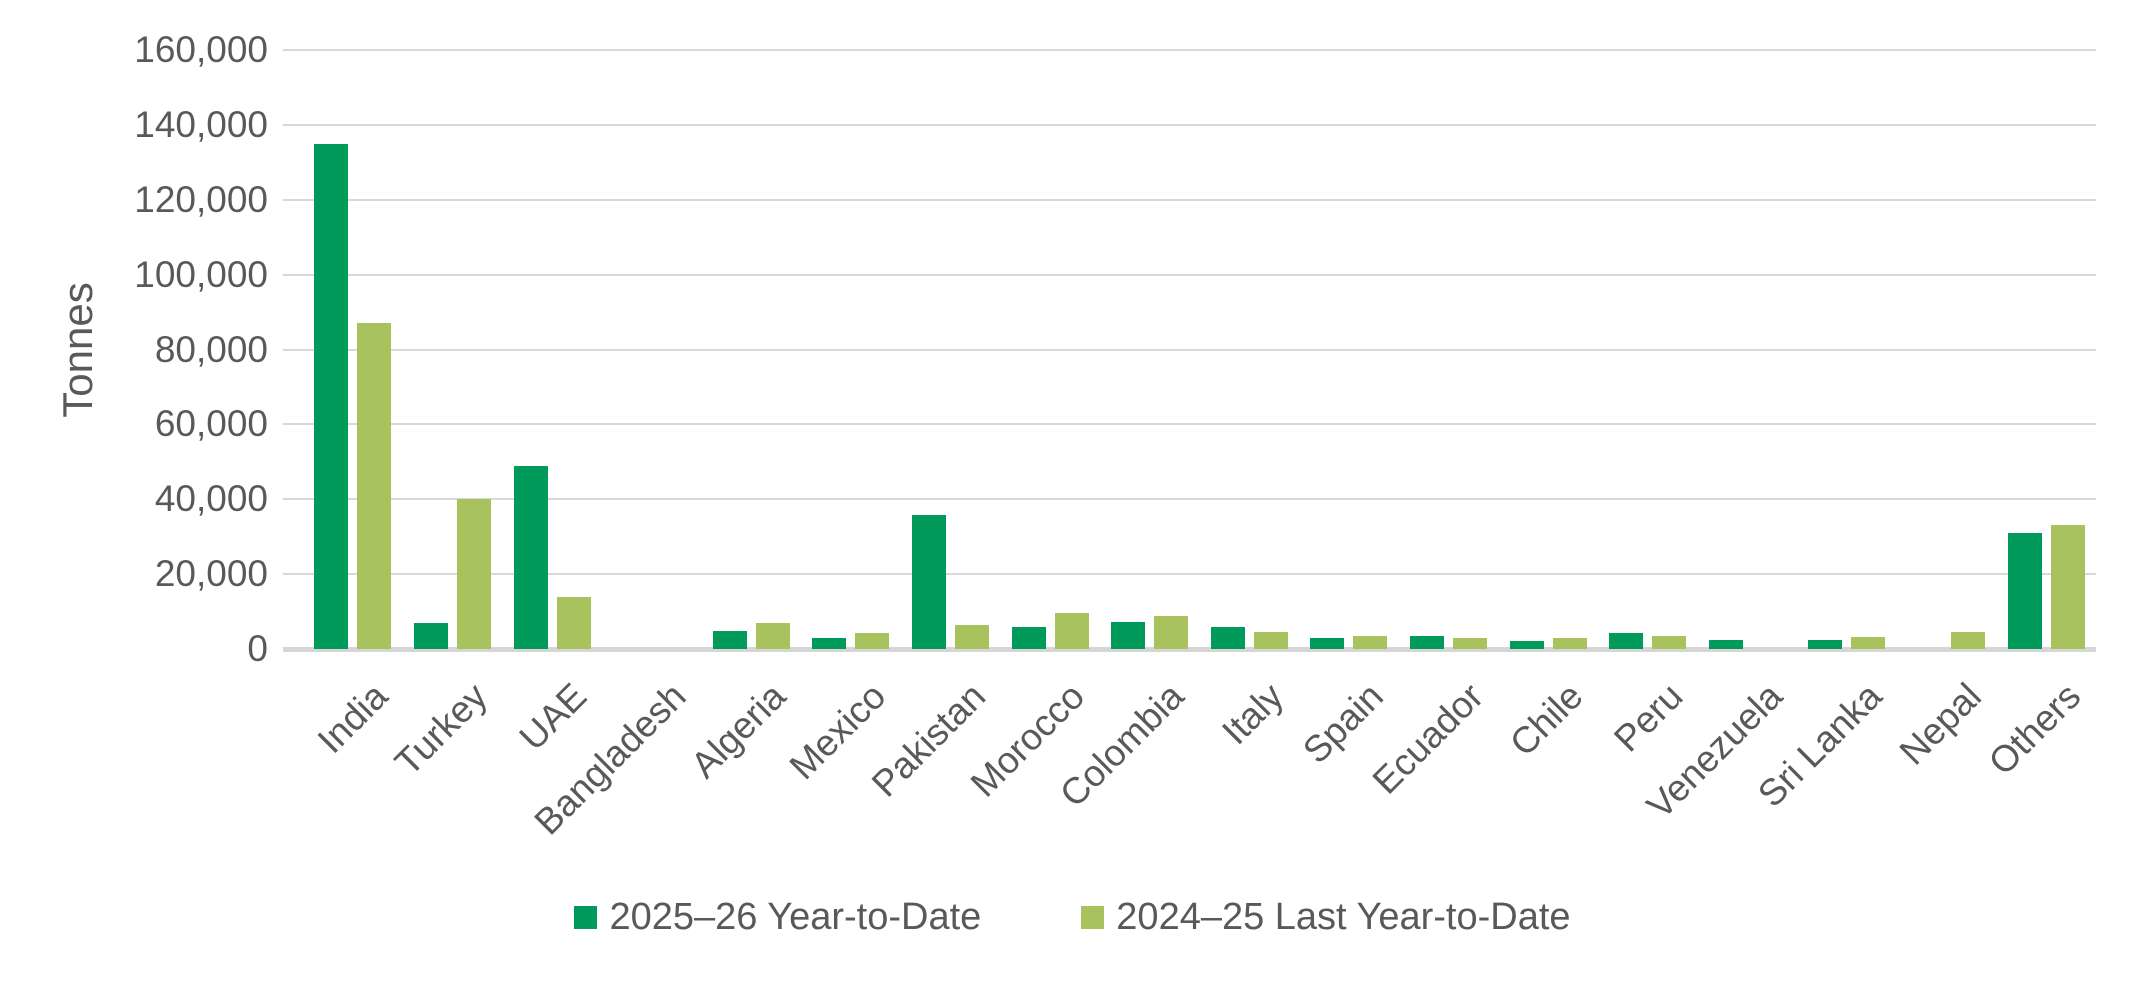 This screenshot has height=990, width=2145. Describe the element at coordinates (201, 199) in the screenshot. I see `y-tick-label: 120,000` at that location.